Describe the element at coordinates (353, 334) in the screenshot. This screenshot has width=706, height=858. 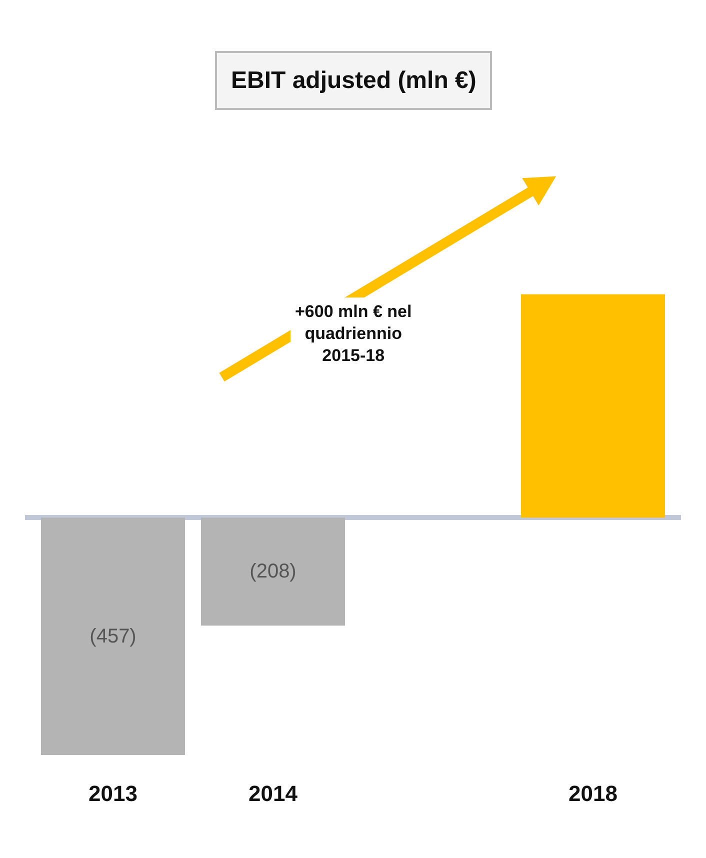
I see `annotation: +600 mln € nel quadriennio 2015-18` at that location.